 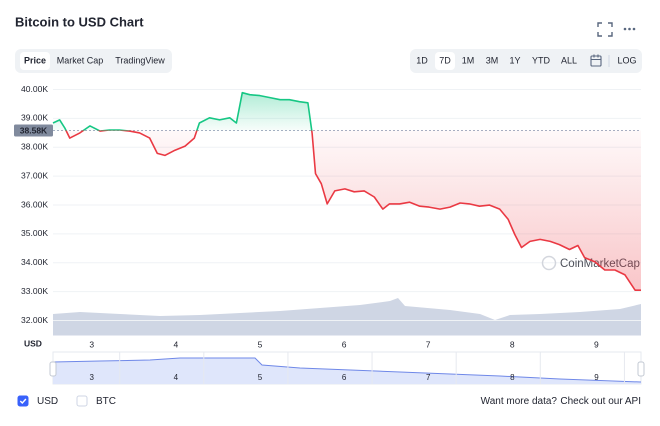 What do you see at coordinates (512, 377) in the screenshot?
I see `navigator-tick-label: 8` at bounding box center [512, 377].